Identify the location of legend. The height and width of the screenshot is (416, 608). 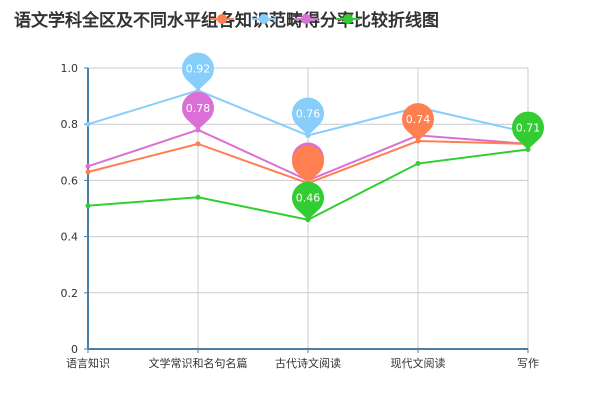
(287, 19).